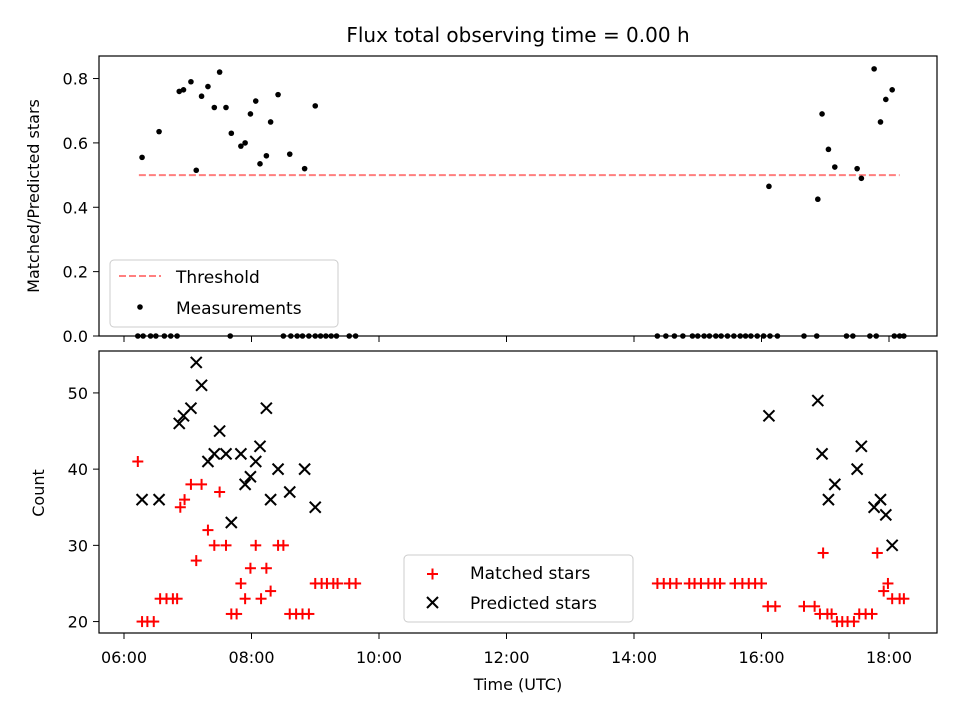 The image size is (960, 720). What do you see at coordinates (634, 657) in the screenshot?
I see `bottom-x-tick-label: 14:00` at bounding box center [634, 657].